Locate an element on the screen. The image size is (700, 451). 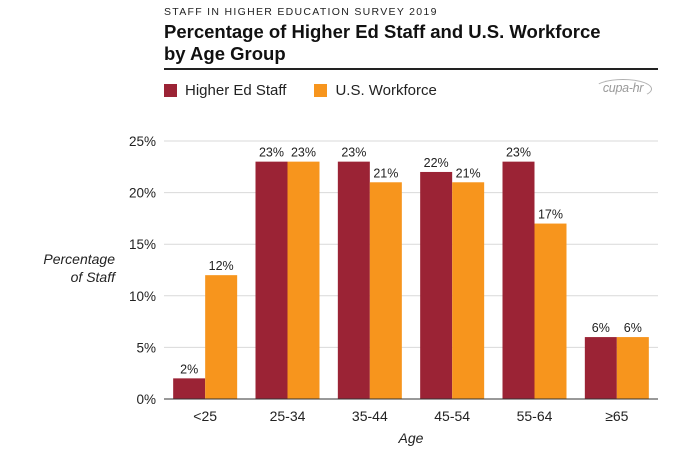
title-divider is located at coordinates (411, 69).